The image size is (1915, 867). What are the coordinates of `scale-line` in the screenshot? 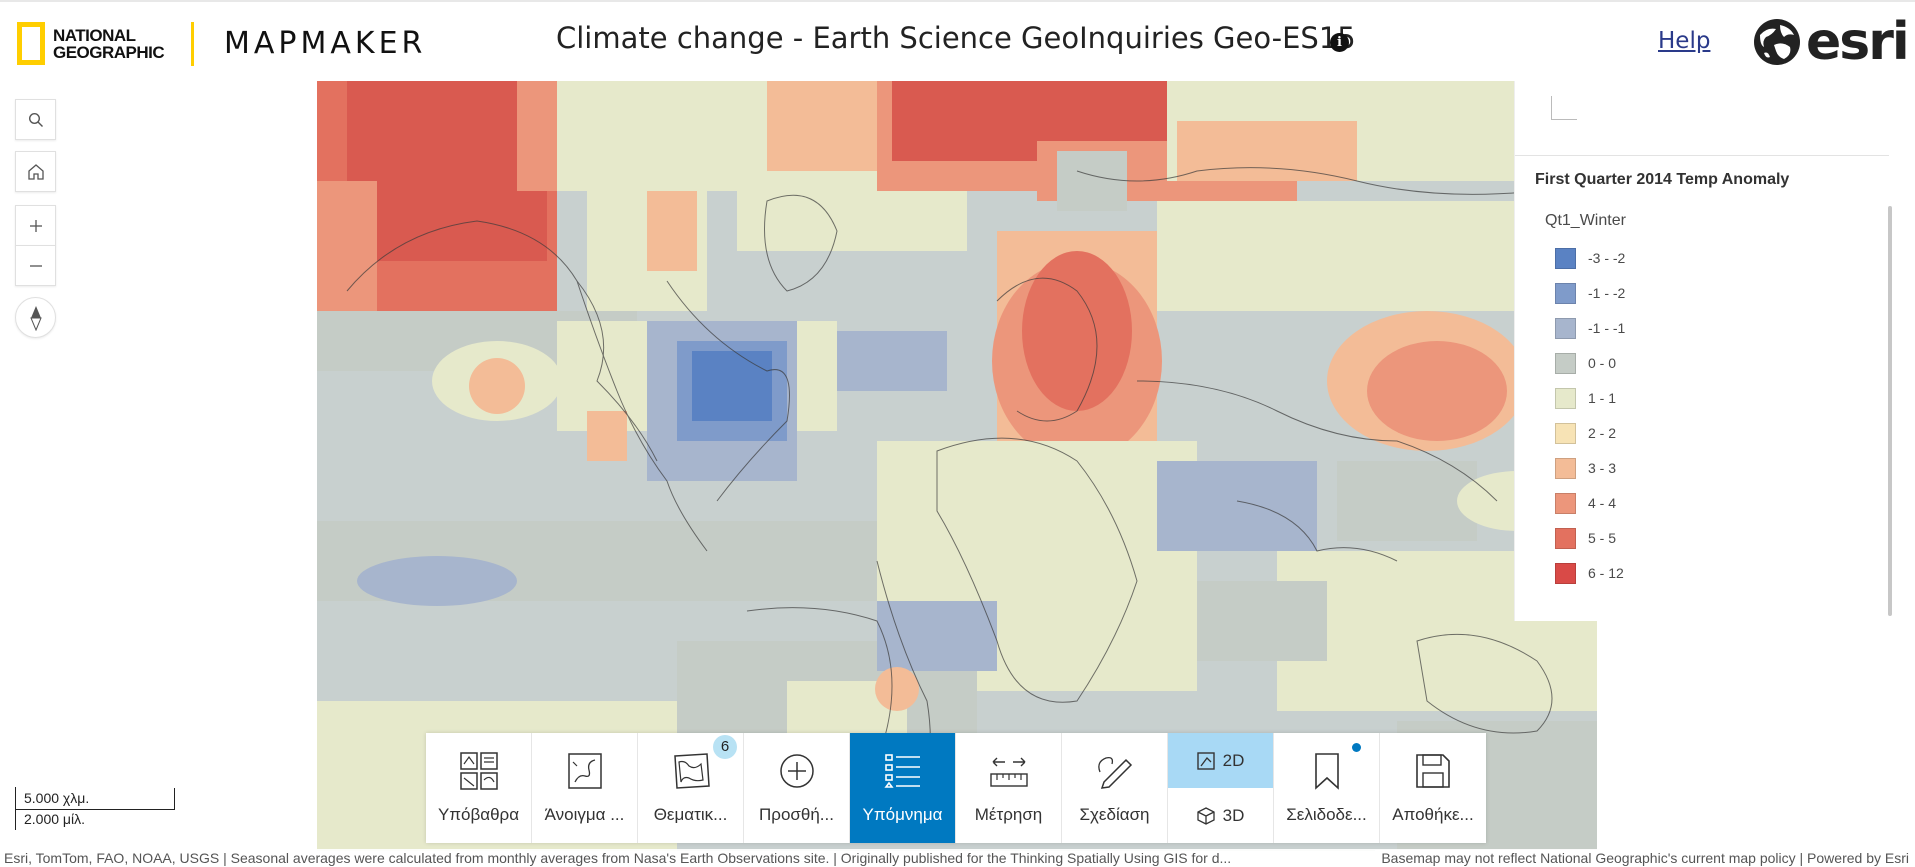 It's located at (95, 809).